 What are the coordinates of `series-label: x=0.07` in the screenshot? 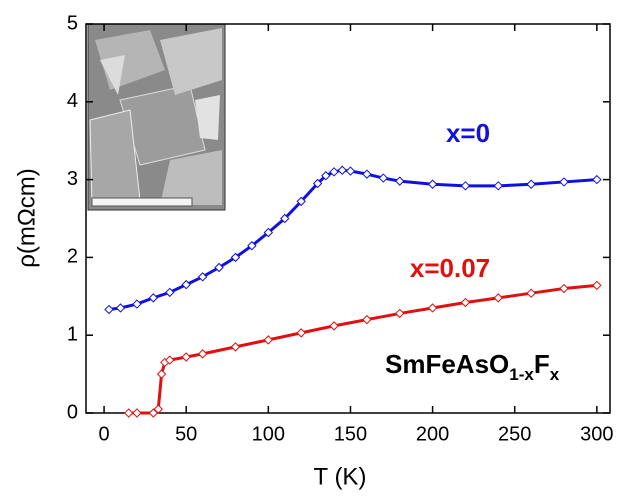 It's located at (450, 268).